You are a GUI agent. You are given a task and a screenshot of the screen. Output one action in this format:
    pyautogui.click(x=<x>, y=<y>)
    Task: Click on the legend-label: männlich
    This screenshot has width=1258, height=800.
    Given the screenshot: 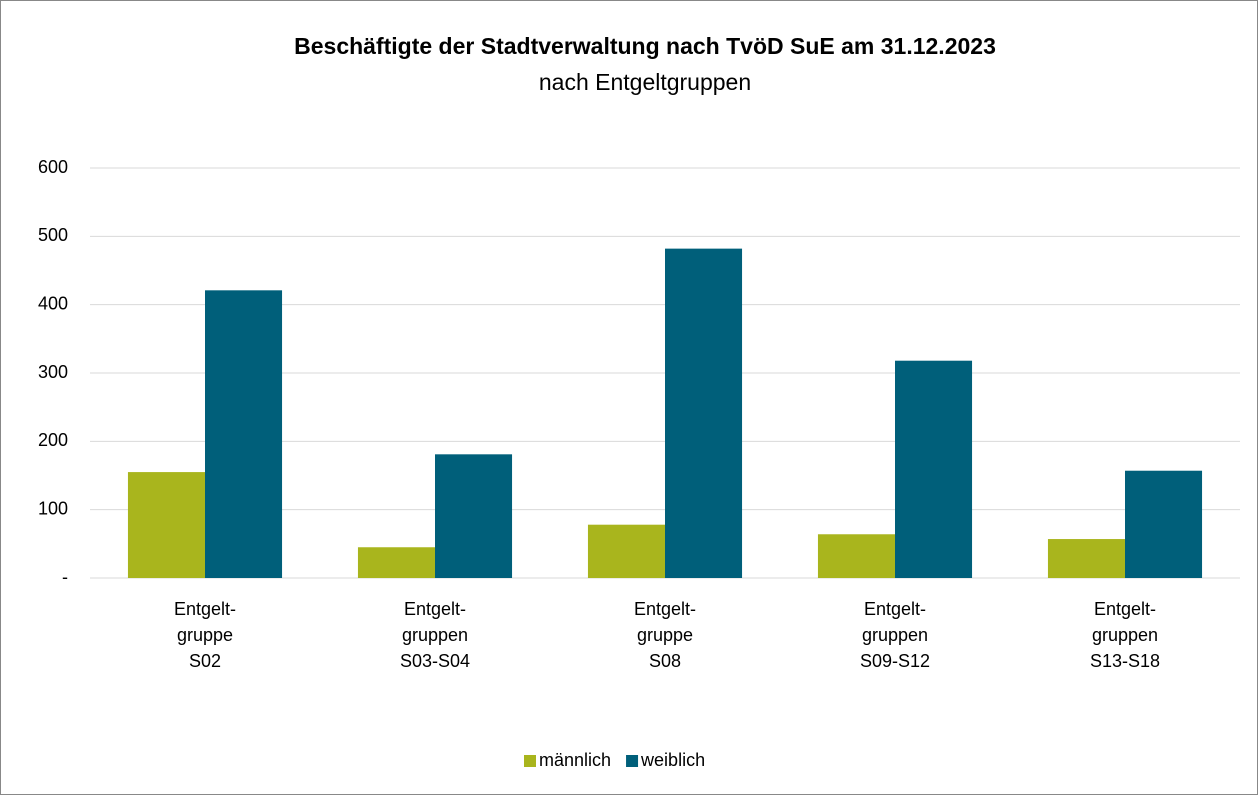 What is the action you would take?
    pyautogui.click(x=575, y=760)
    